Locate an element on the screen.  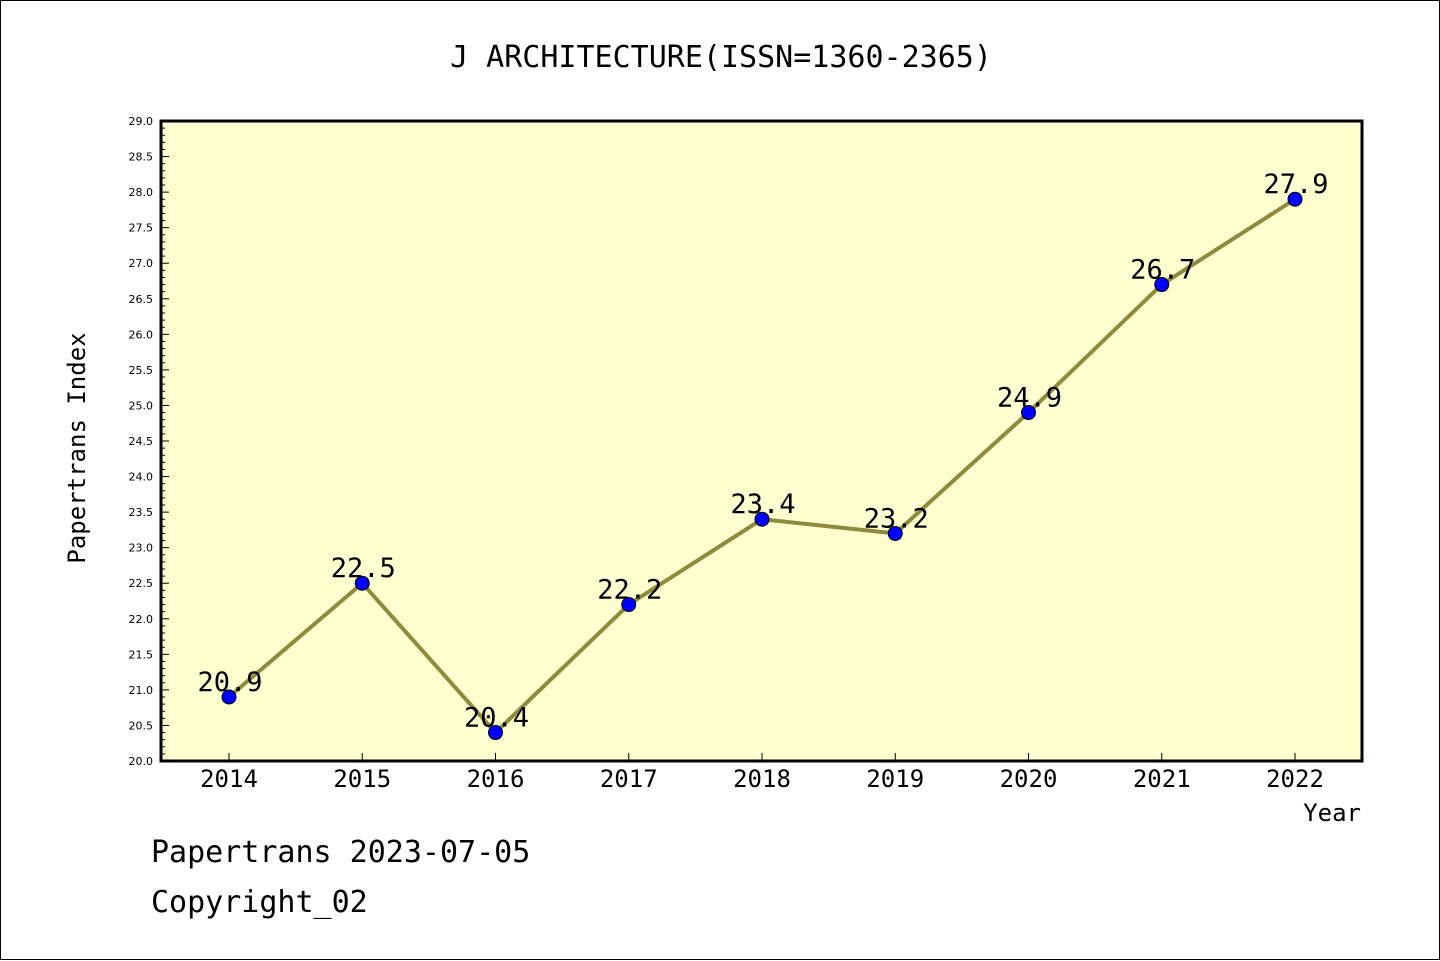
data-label: 22.5 is located at coordinates (363, 568).